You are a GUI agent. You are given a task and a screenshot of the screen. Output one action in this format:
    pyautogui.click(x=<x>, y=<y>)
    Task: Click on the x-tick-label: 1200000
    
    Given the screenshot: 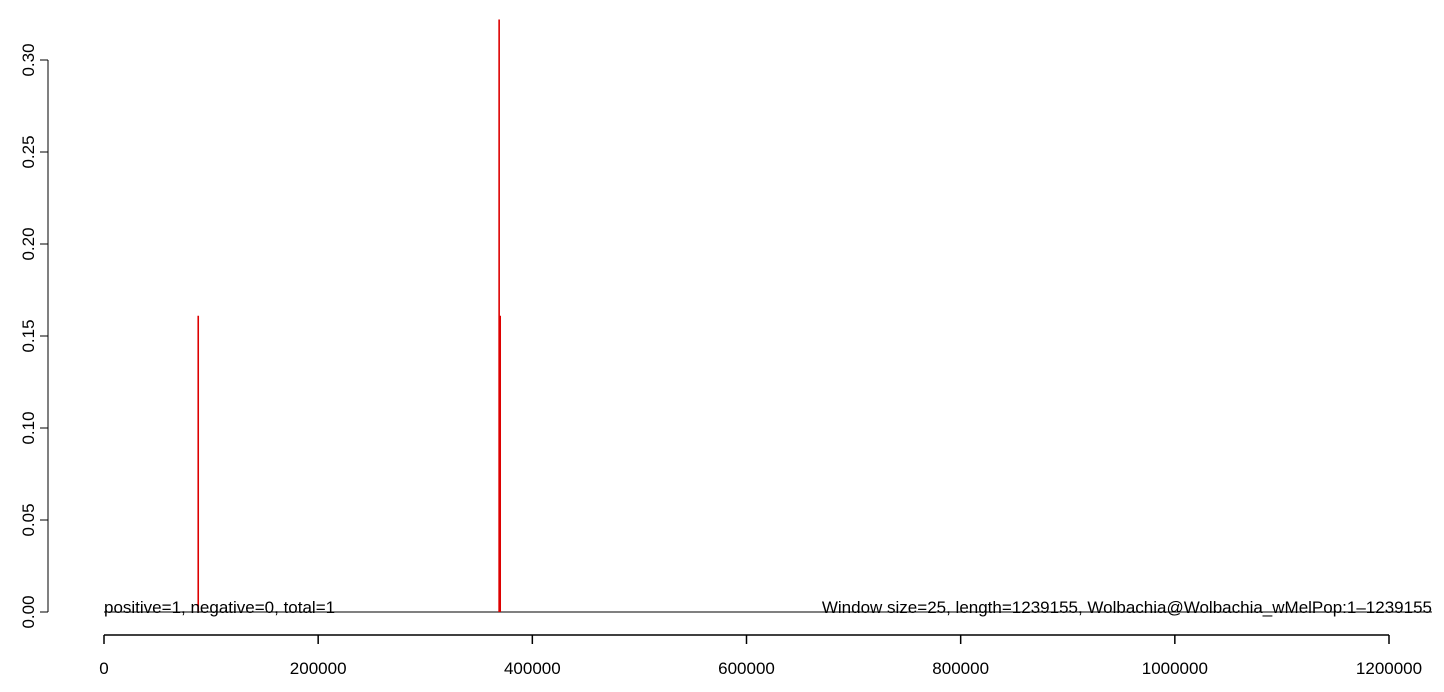 What is the action you would take?
    pyautogui.click(x=1389, y=668)
    